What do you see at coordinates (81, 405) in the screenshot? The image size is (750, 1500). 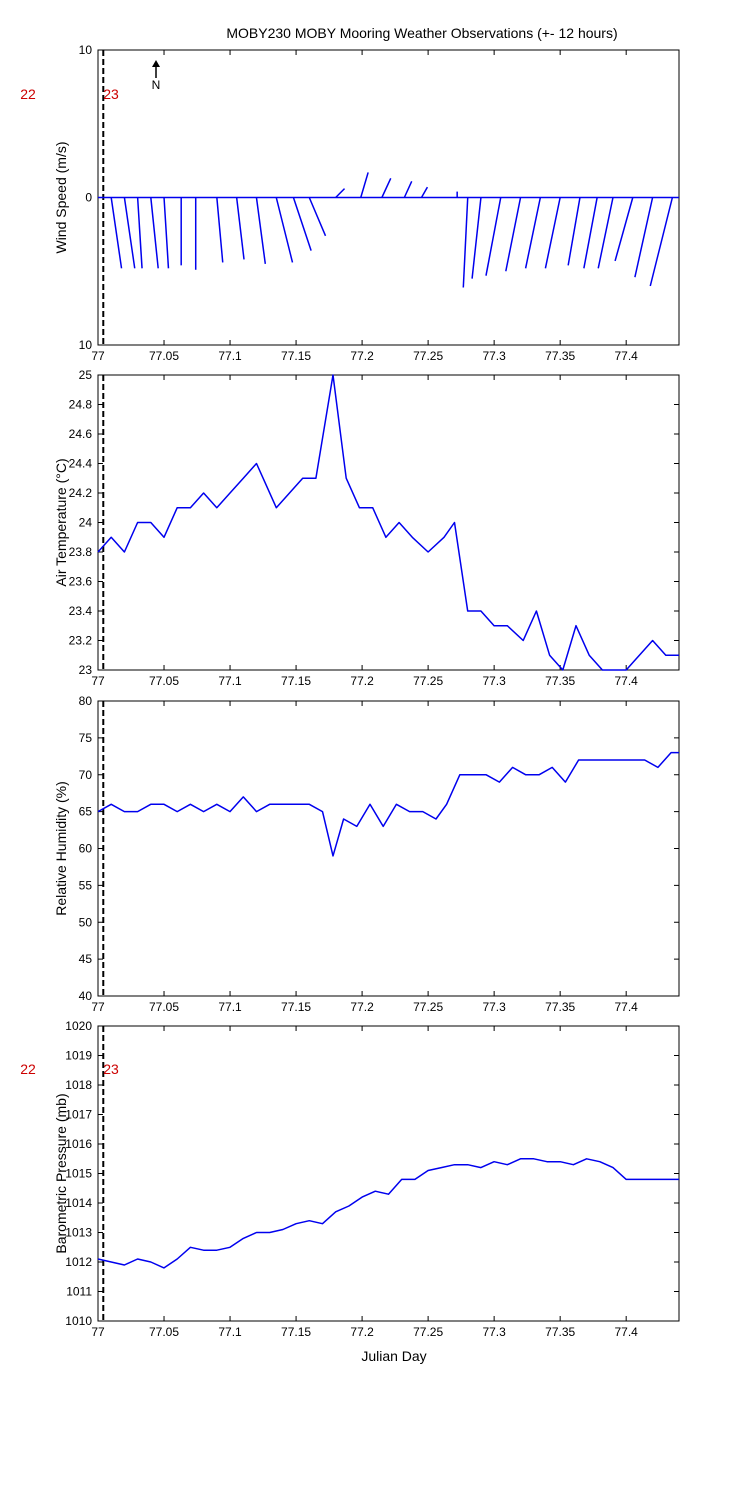 I see `y-tick-label: 24.8` at bounding box center [81, 405].